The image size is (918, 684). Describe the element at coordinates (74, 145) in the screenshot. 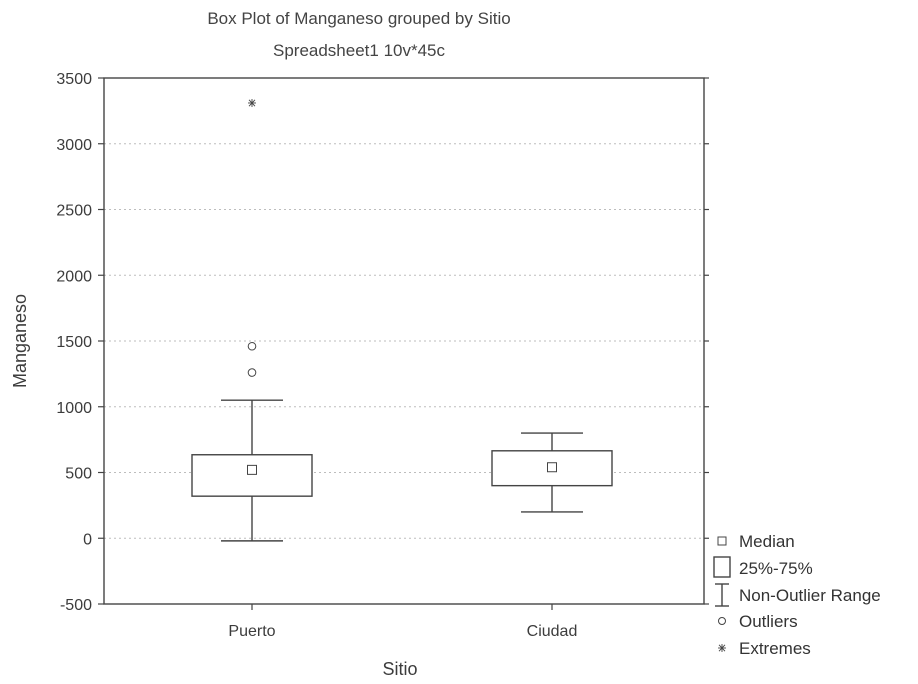

I see `y-tick-label: 3000` at that location.